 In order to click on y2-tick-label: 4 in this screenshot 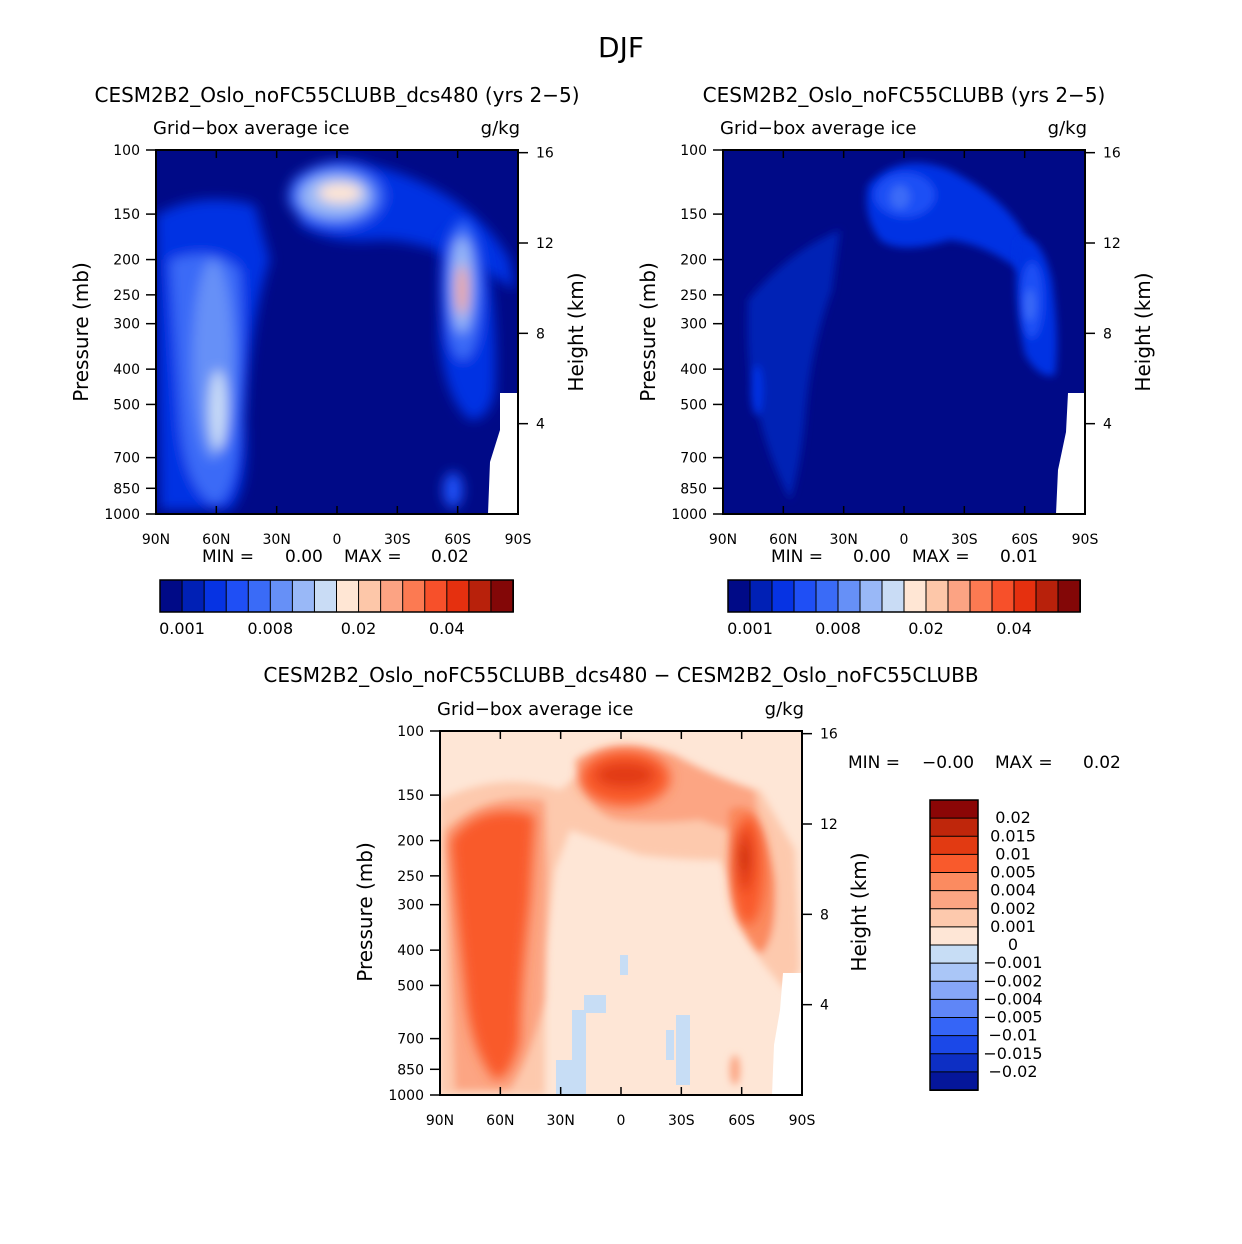, I will do `click(824, 1006)`.